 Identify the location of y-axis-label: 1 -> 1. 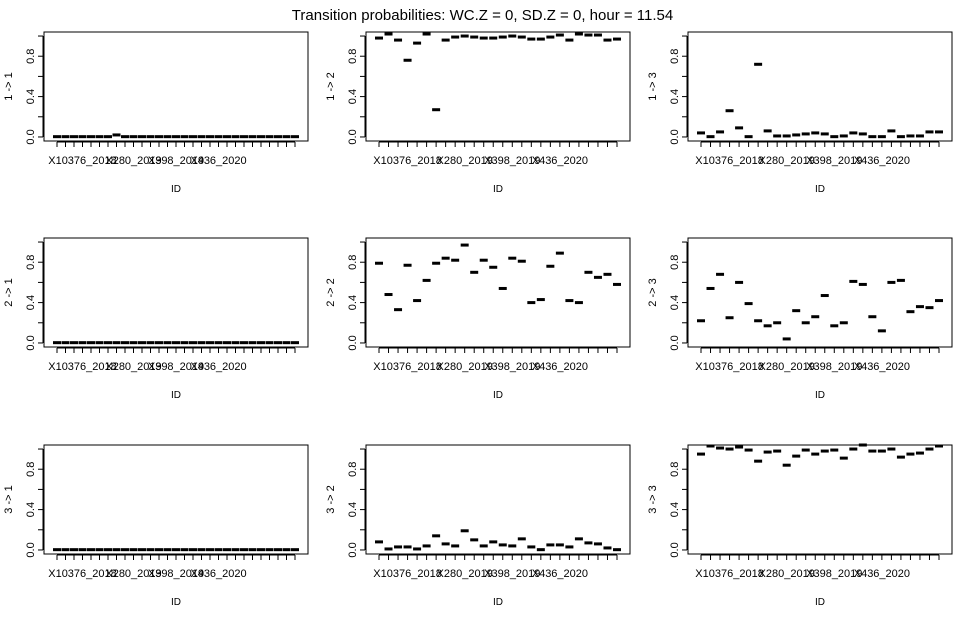
(9, 86).